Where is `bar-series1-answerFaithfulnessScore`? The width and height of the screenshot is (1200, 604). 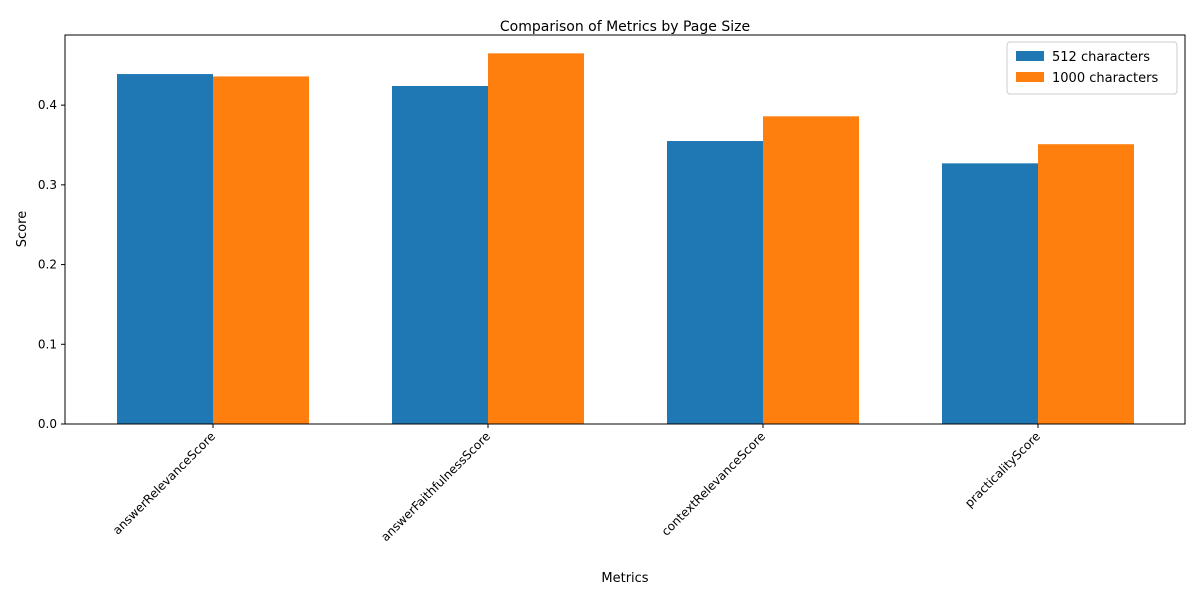 bar-series1-answerFaithfulnessScore is located at coordinates (440, 255).